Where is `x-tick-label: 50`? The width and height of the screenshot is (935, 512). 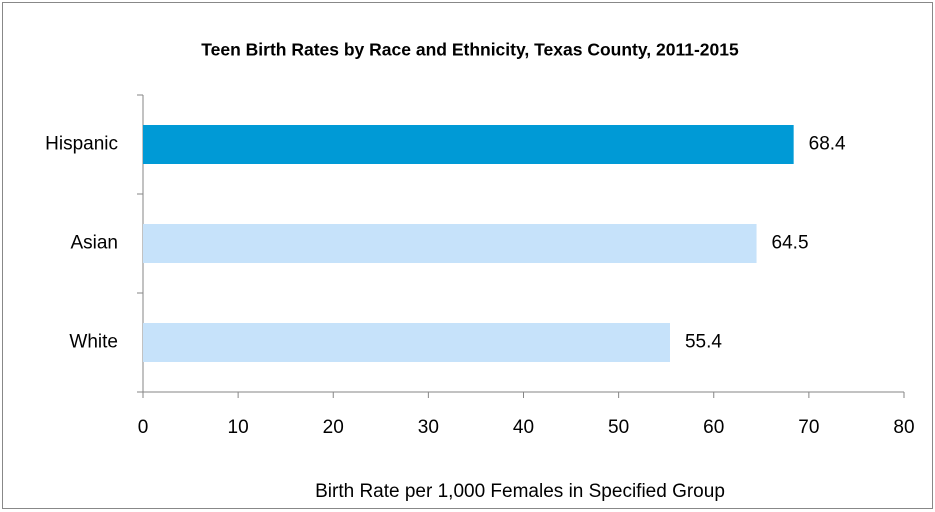
x-tick-label: 50 is located at coordinates (618, 427).